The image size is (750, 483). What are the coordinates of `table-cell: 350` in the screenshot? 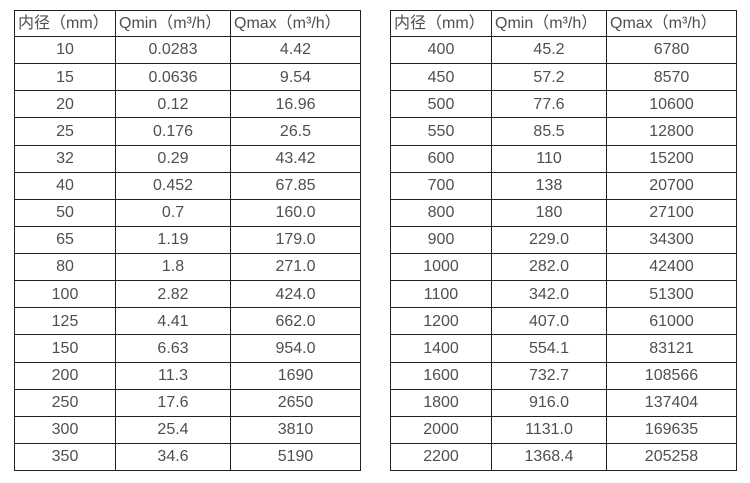 It's located at (65, 457).